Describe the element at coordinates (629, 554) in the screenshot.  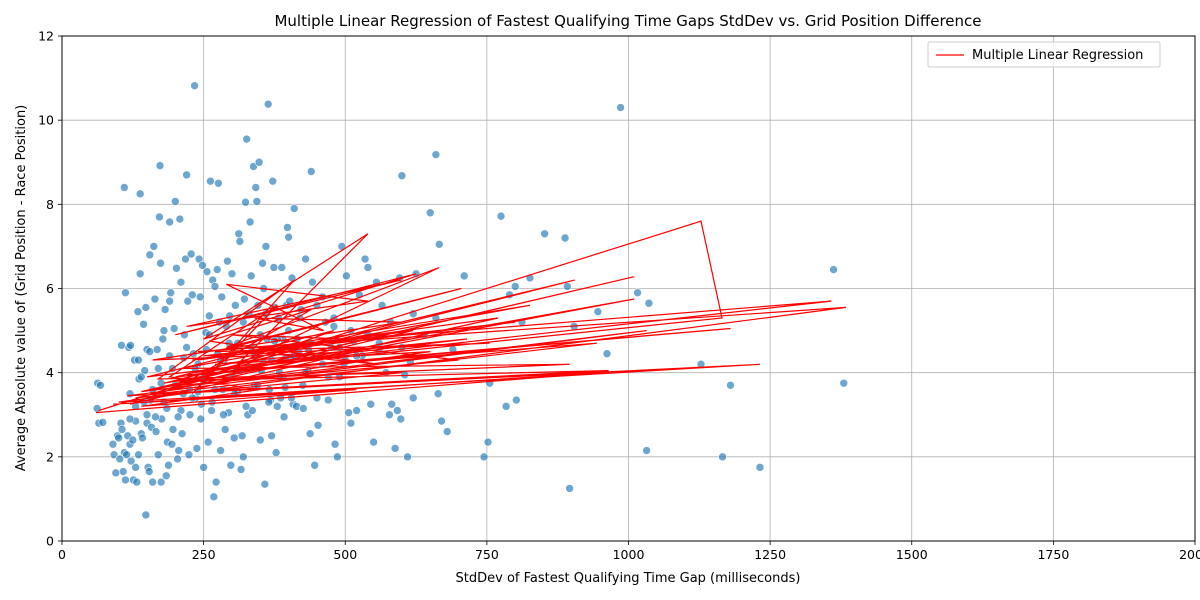
I see `x-tick-label: 1000` at that location.